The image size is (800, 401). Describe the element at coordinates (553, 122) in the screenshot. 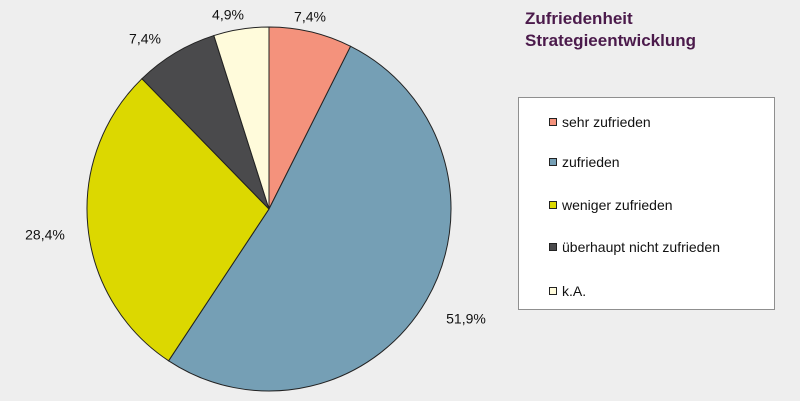

I see `legend-swatch-sehr-zufrieden` at that location.